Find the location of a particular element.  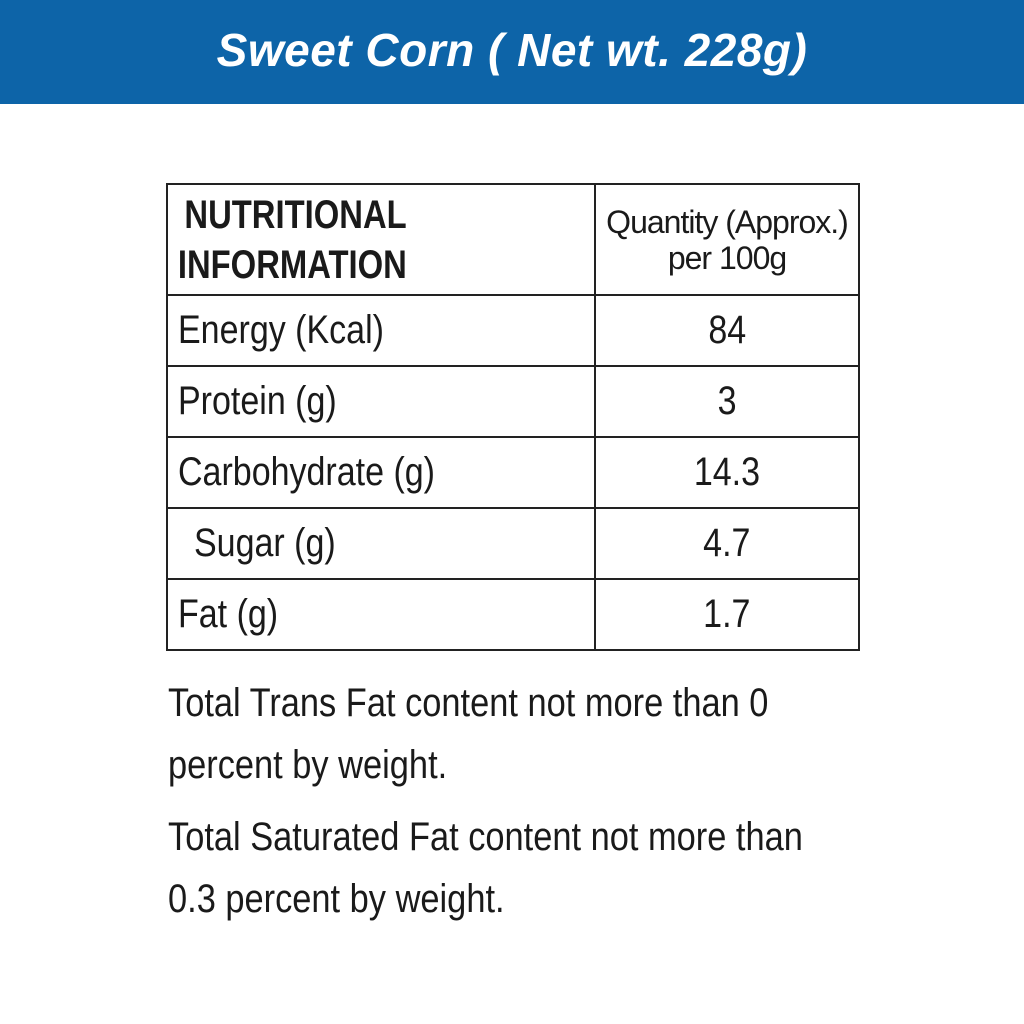

nutrient-value-cell: 1.7 is located at coordinates (727, 614).